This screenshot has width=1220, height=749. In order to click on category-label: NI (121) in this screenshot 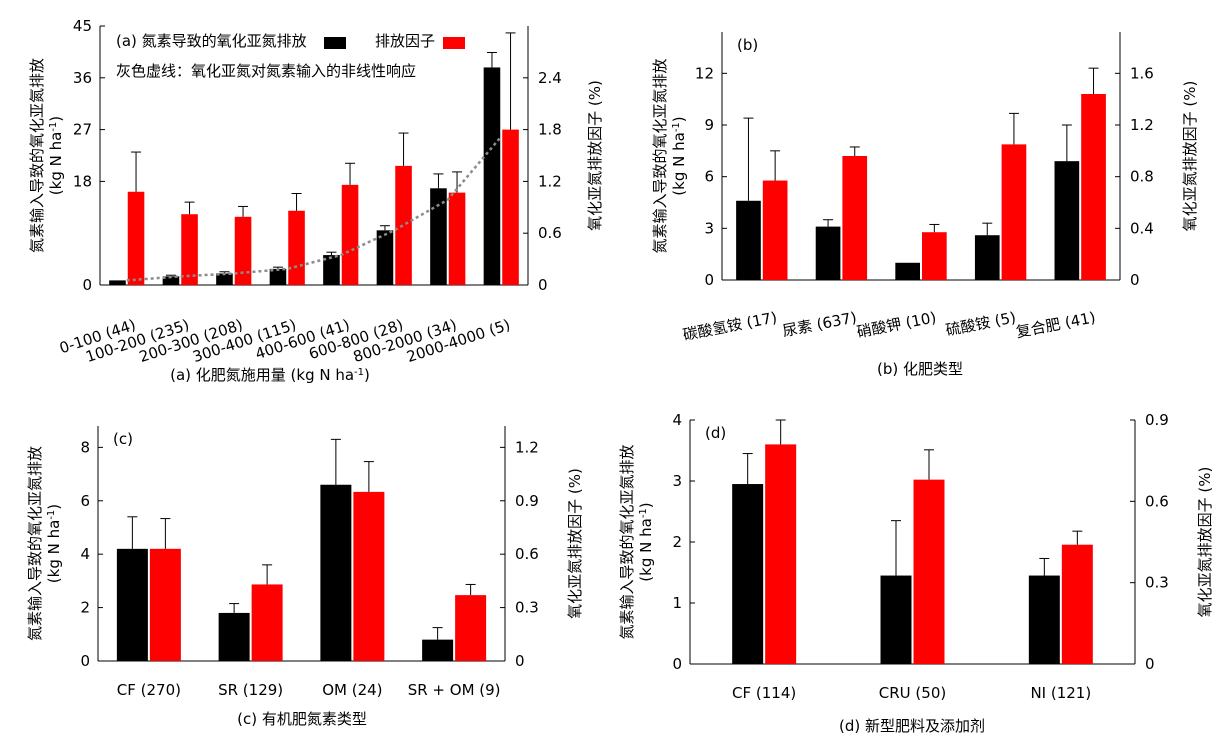, I will do `click(1060, 693)`.